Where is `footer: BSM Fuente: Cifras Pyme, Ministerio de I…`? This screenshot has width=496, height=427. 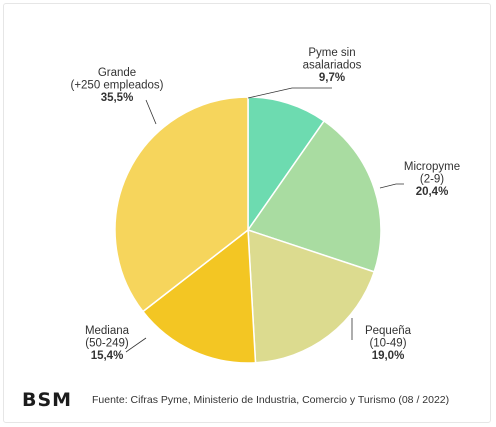
footer: BSM Fuente: Cifras Pyme, Ministerio de I… is located at coordinates (252, 400).